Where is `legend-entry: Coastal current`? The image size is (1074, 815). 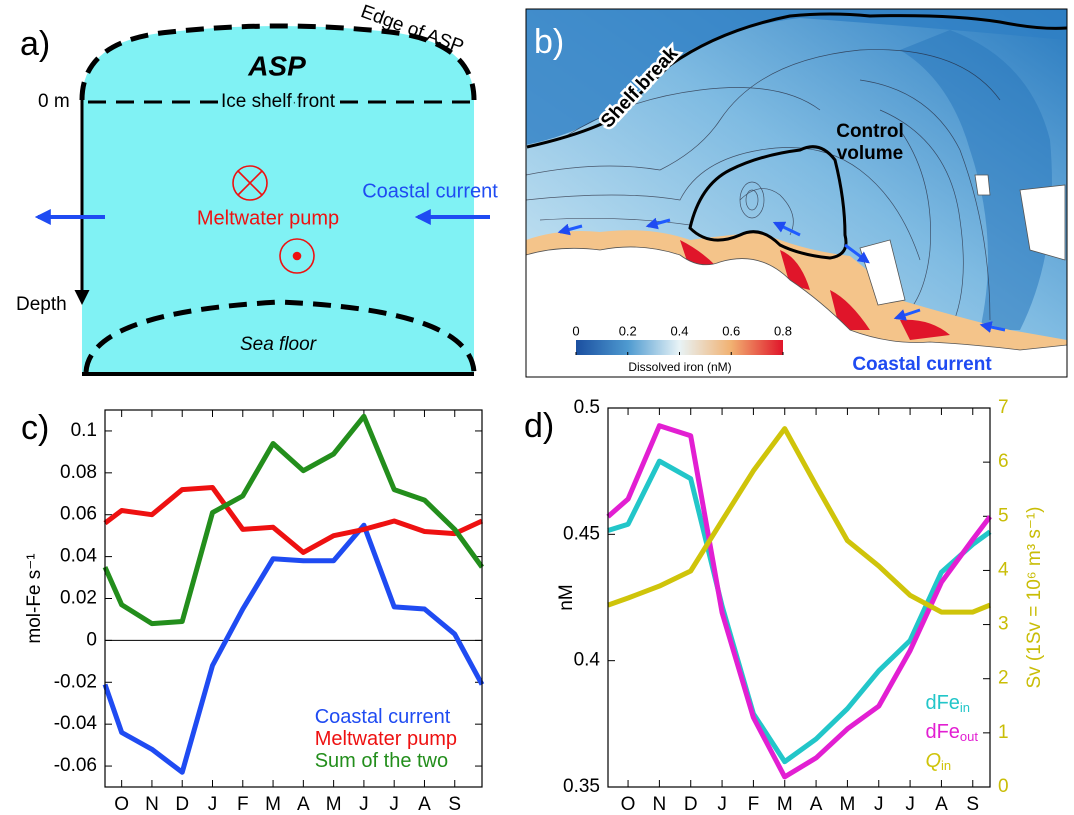 legend-entry: Coastal current is located at coordinates (383, 717).